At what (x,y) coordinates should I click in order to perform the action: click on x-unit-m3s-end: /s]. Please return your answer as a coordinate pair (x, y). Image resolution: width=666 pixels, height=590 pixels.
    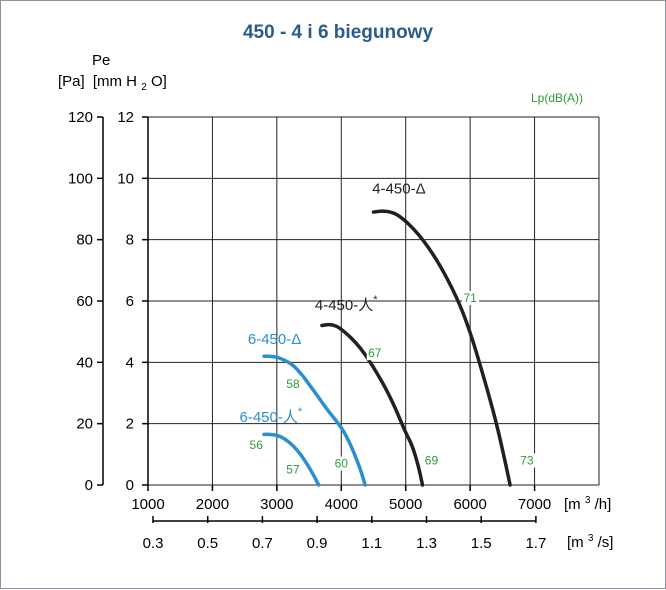
    Looking at the image, I should click on (606, 542).